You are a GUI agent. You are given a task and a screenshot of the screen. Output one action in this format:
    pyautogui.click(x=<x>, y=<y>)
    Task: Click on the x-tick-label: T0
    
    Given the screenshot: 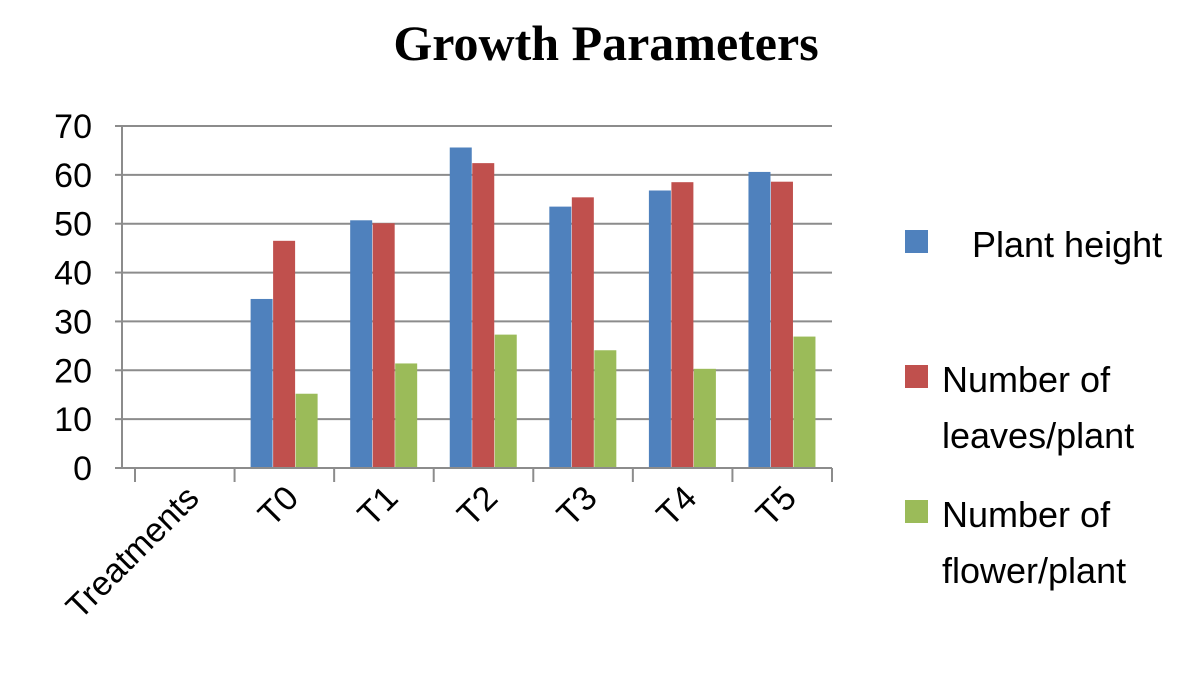 What is the action you would take?
    pyautogui.click(x=278, y=506)
    